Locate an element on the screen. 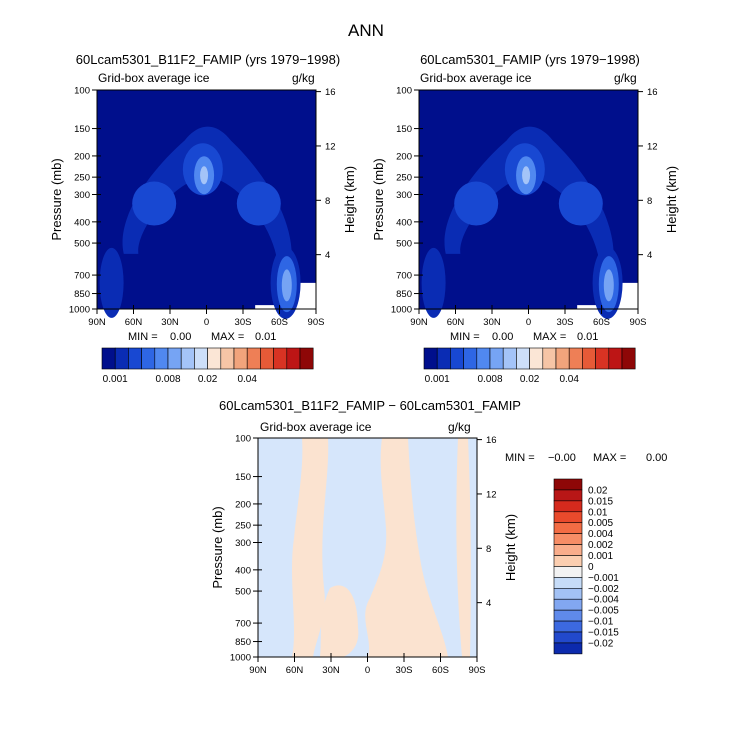  panel-2-units: g/kg is located at coordinates (625, 78).